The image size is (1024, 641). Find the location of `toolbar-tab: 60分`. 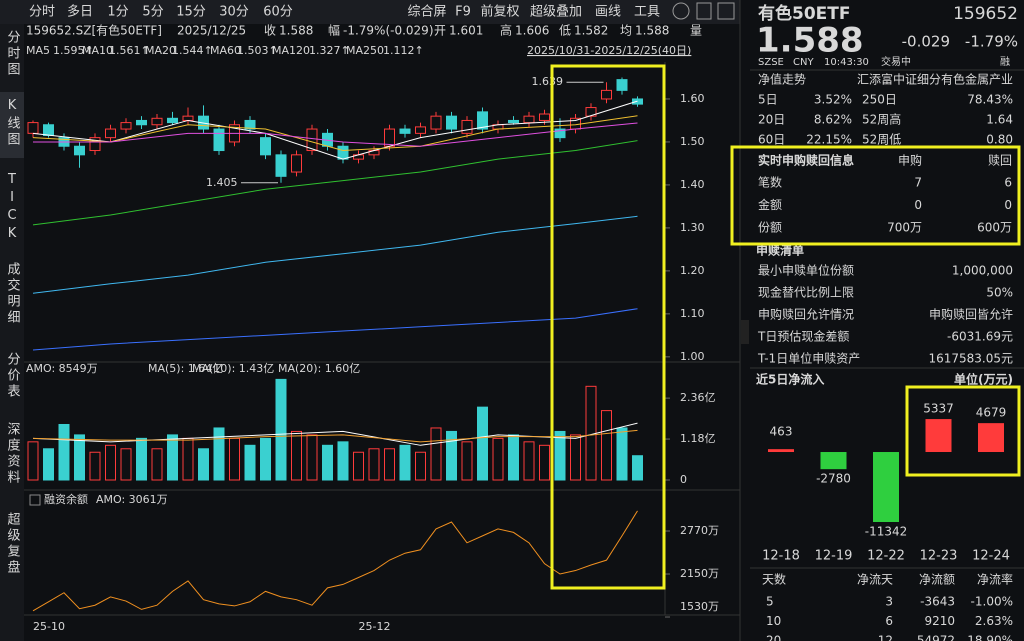

toolbar-tab: 60分 is located at coordinates (278, 12).